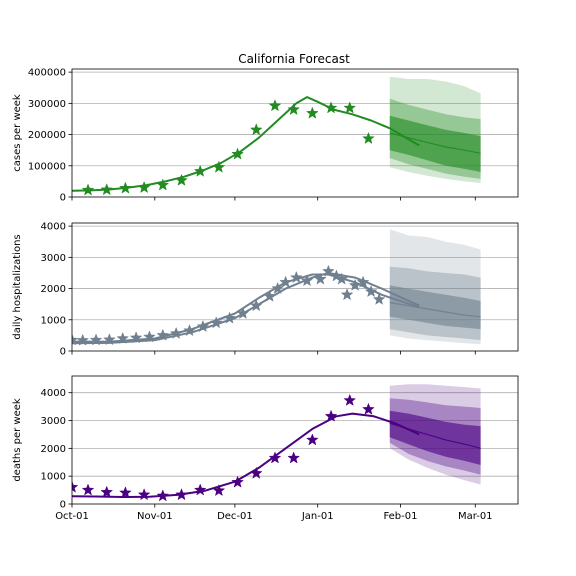 This screenshot has width=576, height=576. What do you see at coordinates (17, 440) in the screenshot?
I see `y-axis-label: deaths per week` at bounding box center [17, 440].